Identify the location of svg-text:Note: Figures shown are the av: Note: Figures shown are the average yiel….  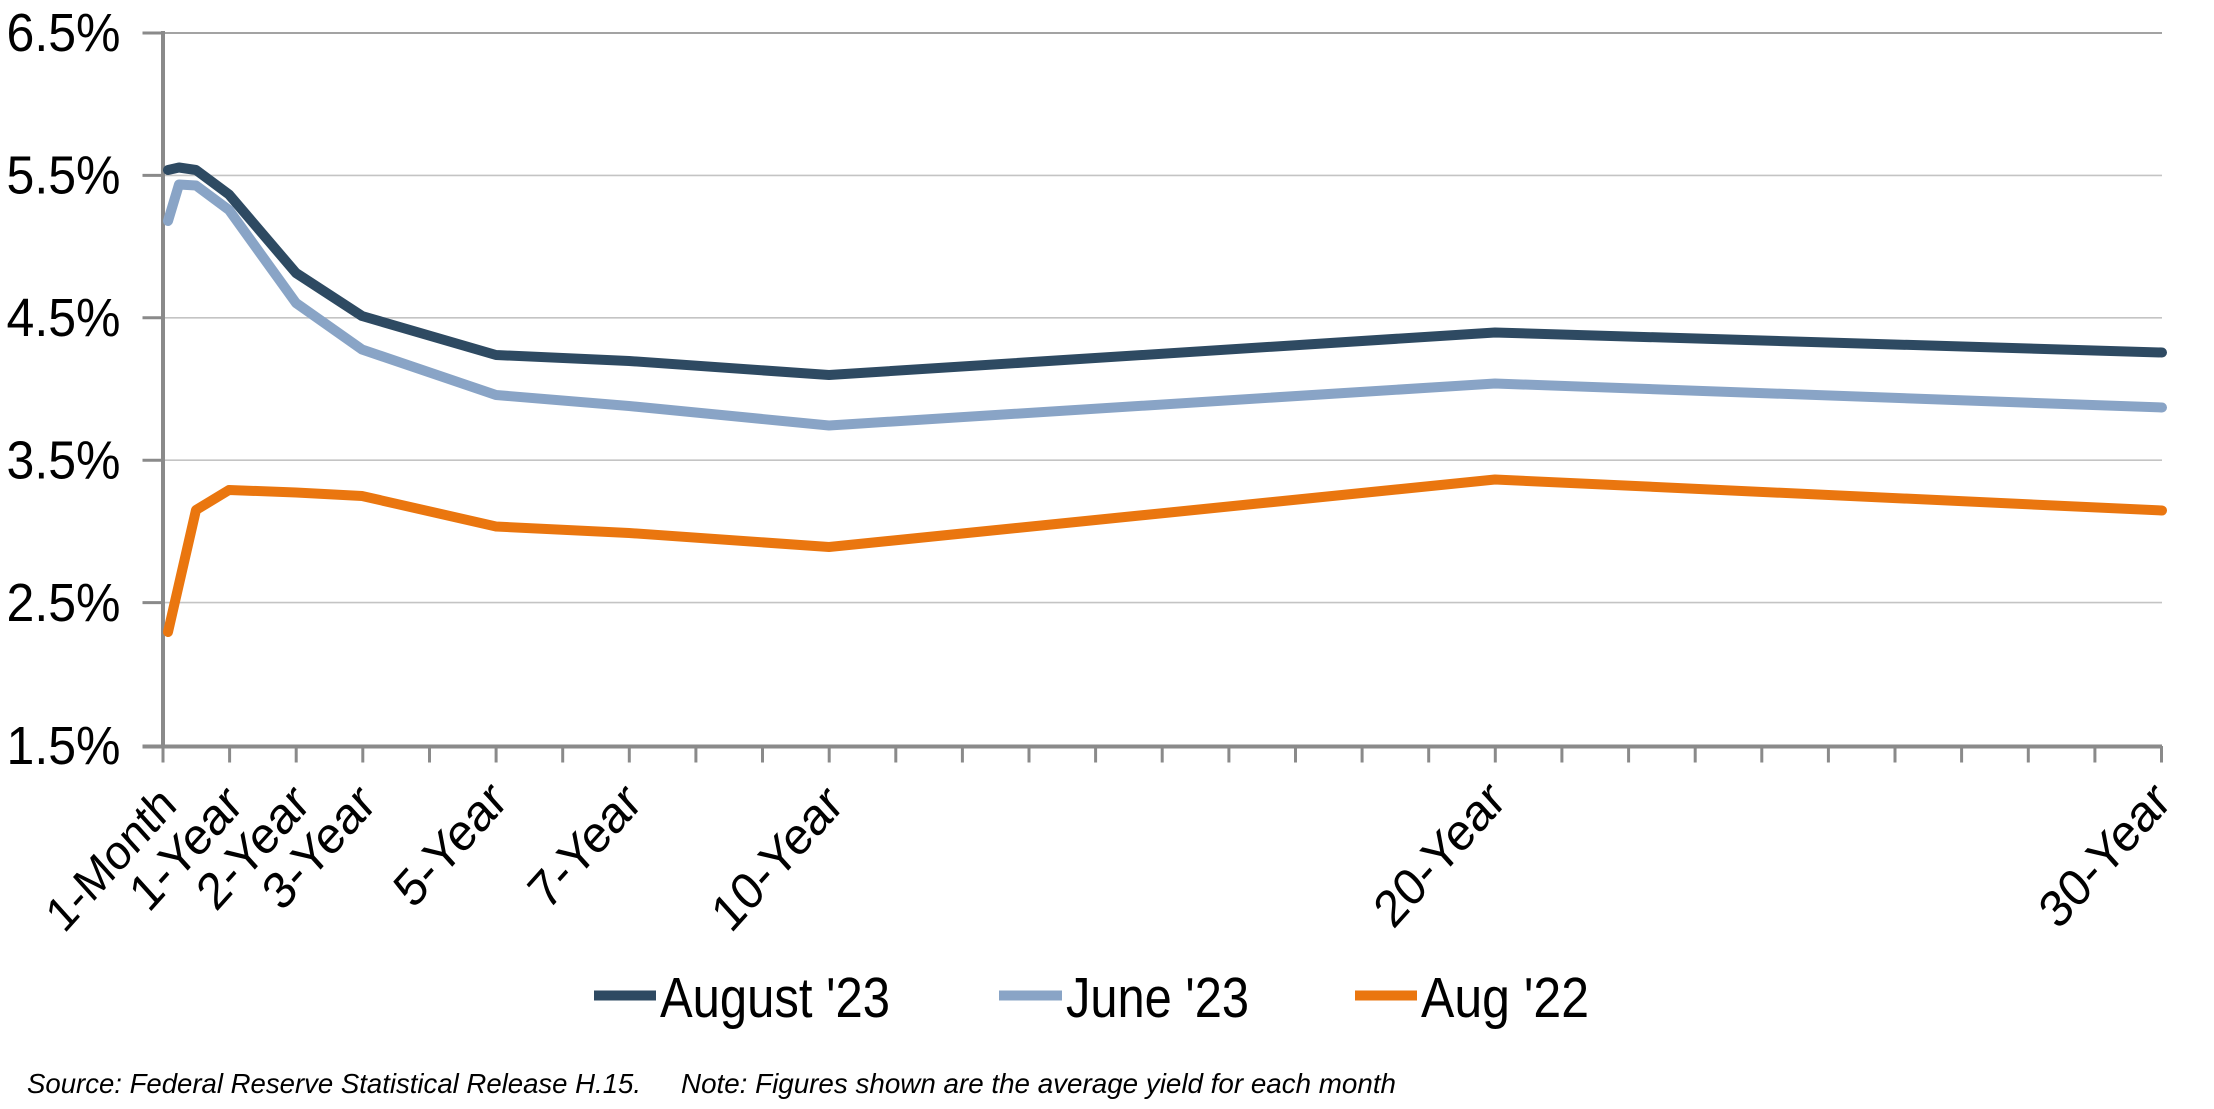
(1038, 1083).